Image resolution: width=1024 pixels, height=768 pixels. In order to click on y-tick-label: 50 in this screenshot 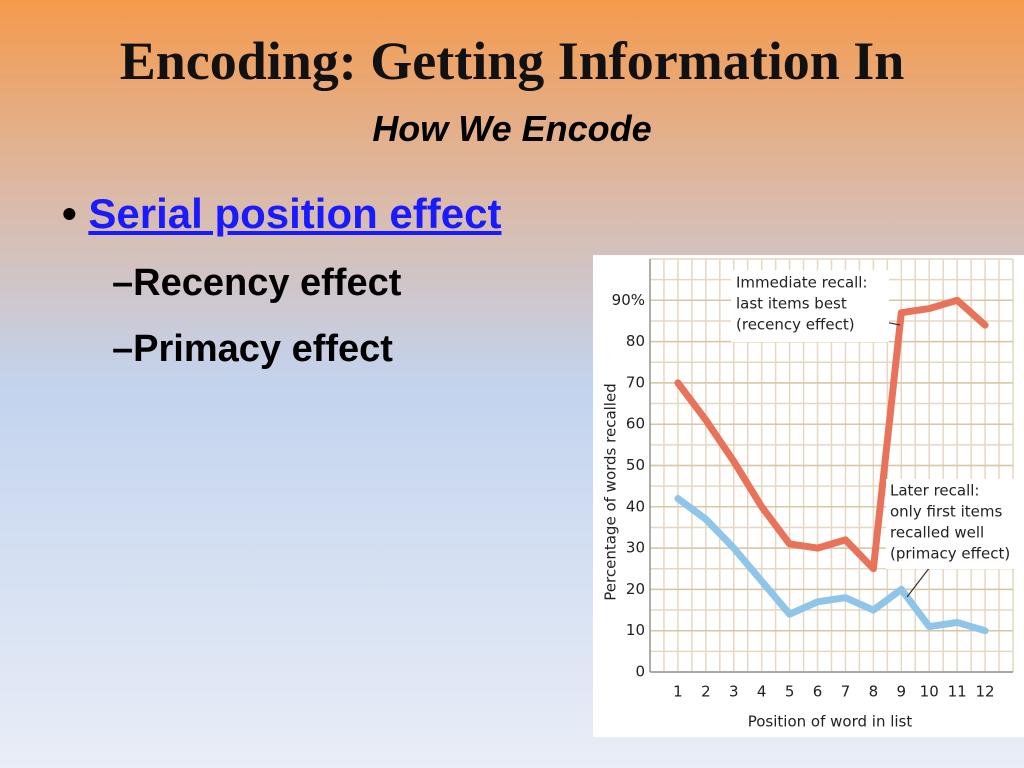, I will do `click(635, 465)`.